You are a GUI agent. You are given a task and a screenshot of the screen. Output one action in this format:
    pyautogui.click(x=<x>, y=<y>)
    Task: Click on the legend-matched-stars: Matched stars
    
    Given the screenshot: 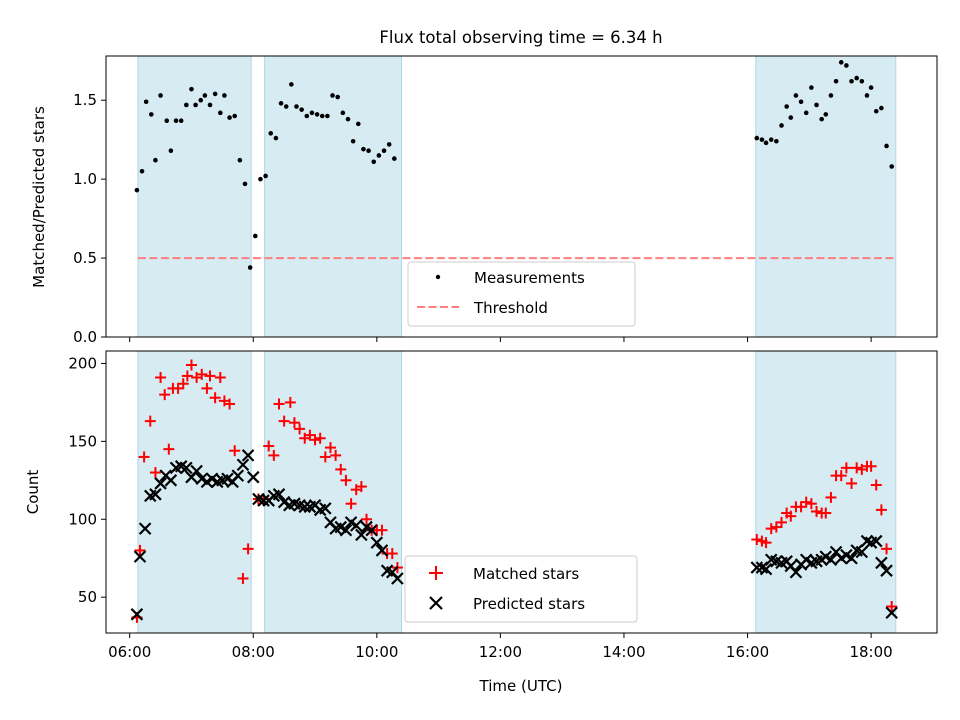 What is the action you would take?
    pyautogui.click(x=526, y=574)
    